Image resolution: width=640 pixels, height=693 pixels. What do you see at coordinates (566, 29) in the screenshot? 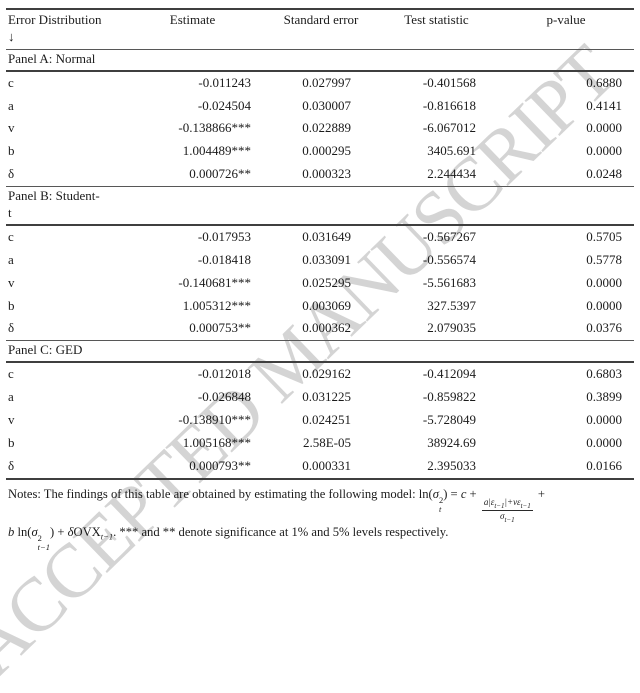
I see `column-header-p-value: p-value` at bounding box center [566, 29].